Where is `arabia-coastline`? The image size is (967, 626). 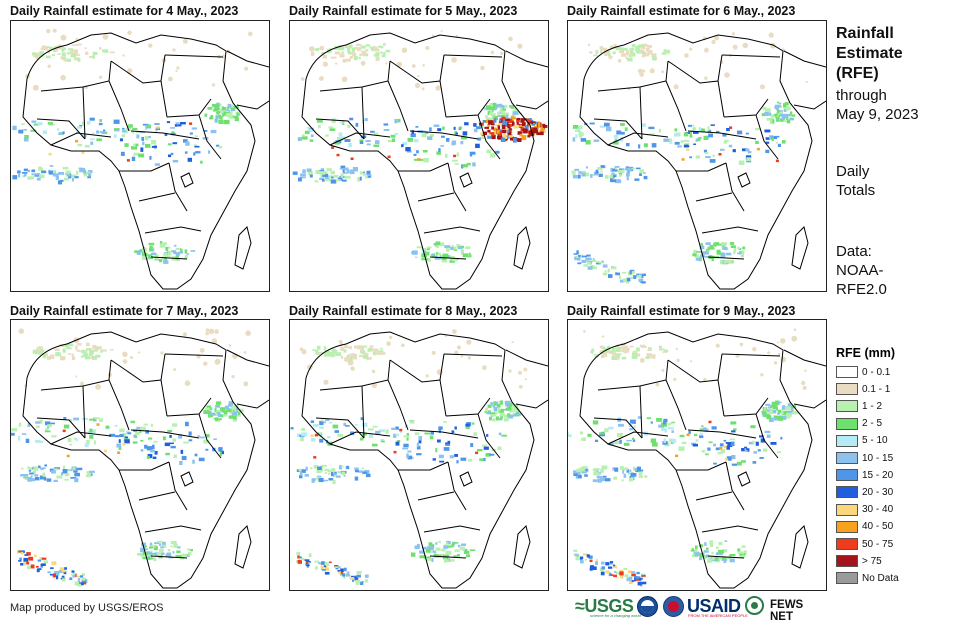 arabia-coastline is located at coordinates (247, 358).